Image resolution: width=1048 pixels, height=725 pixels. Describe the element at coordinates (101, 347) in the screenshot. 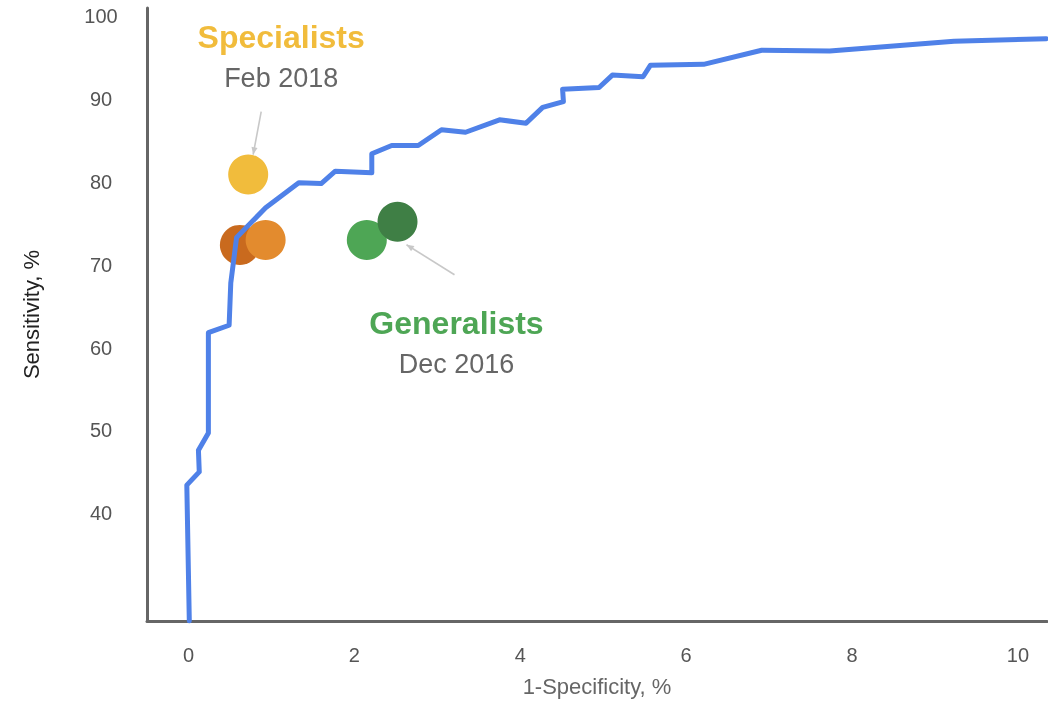

I see `y-tick-label: 60` at that location.